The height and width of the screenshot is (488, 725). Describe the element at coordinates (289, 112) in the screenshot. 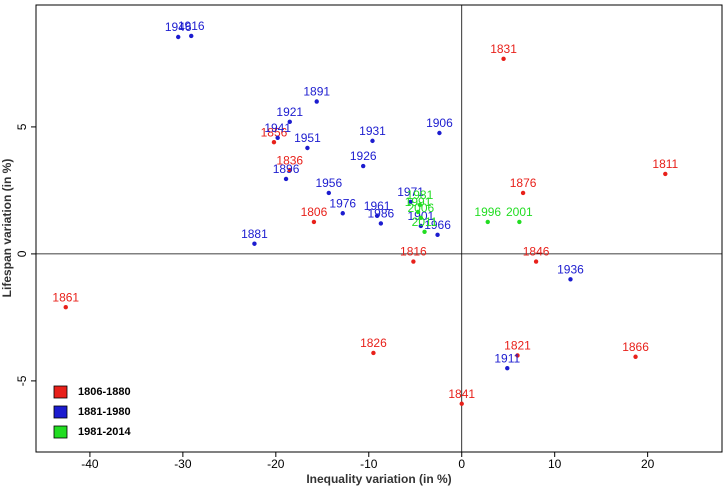

I see `point-label: 1921` at that location.